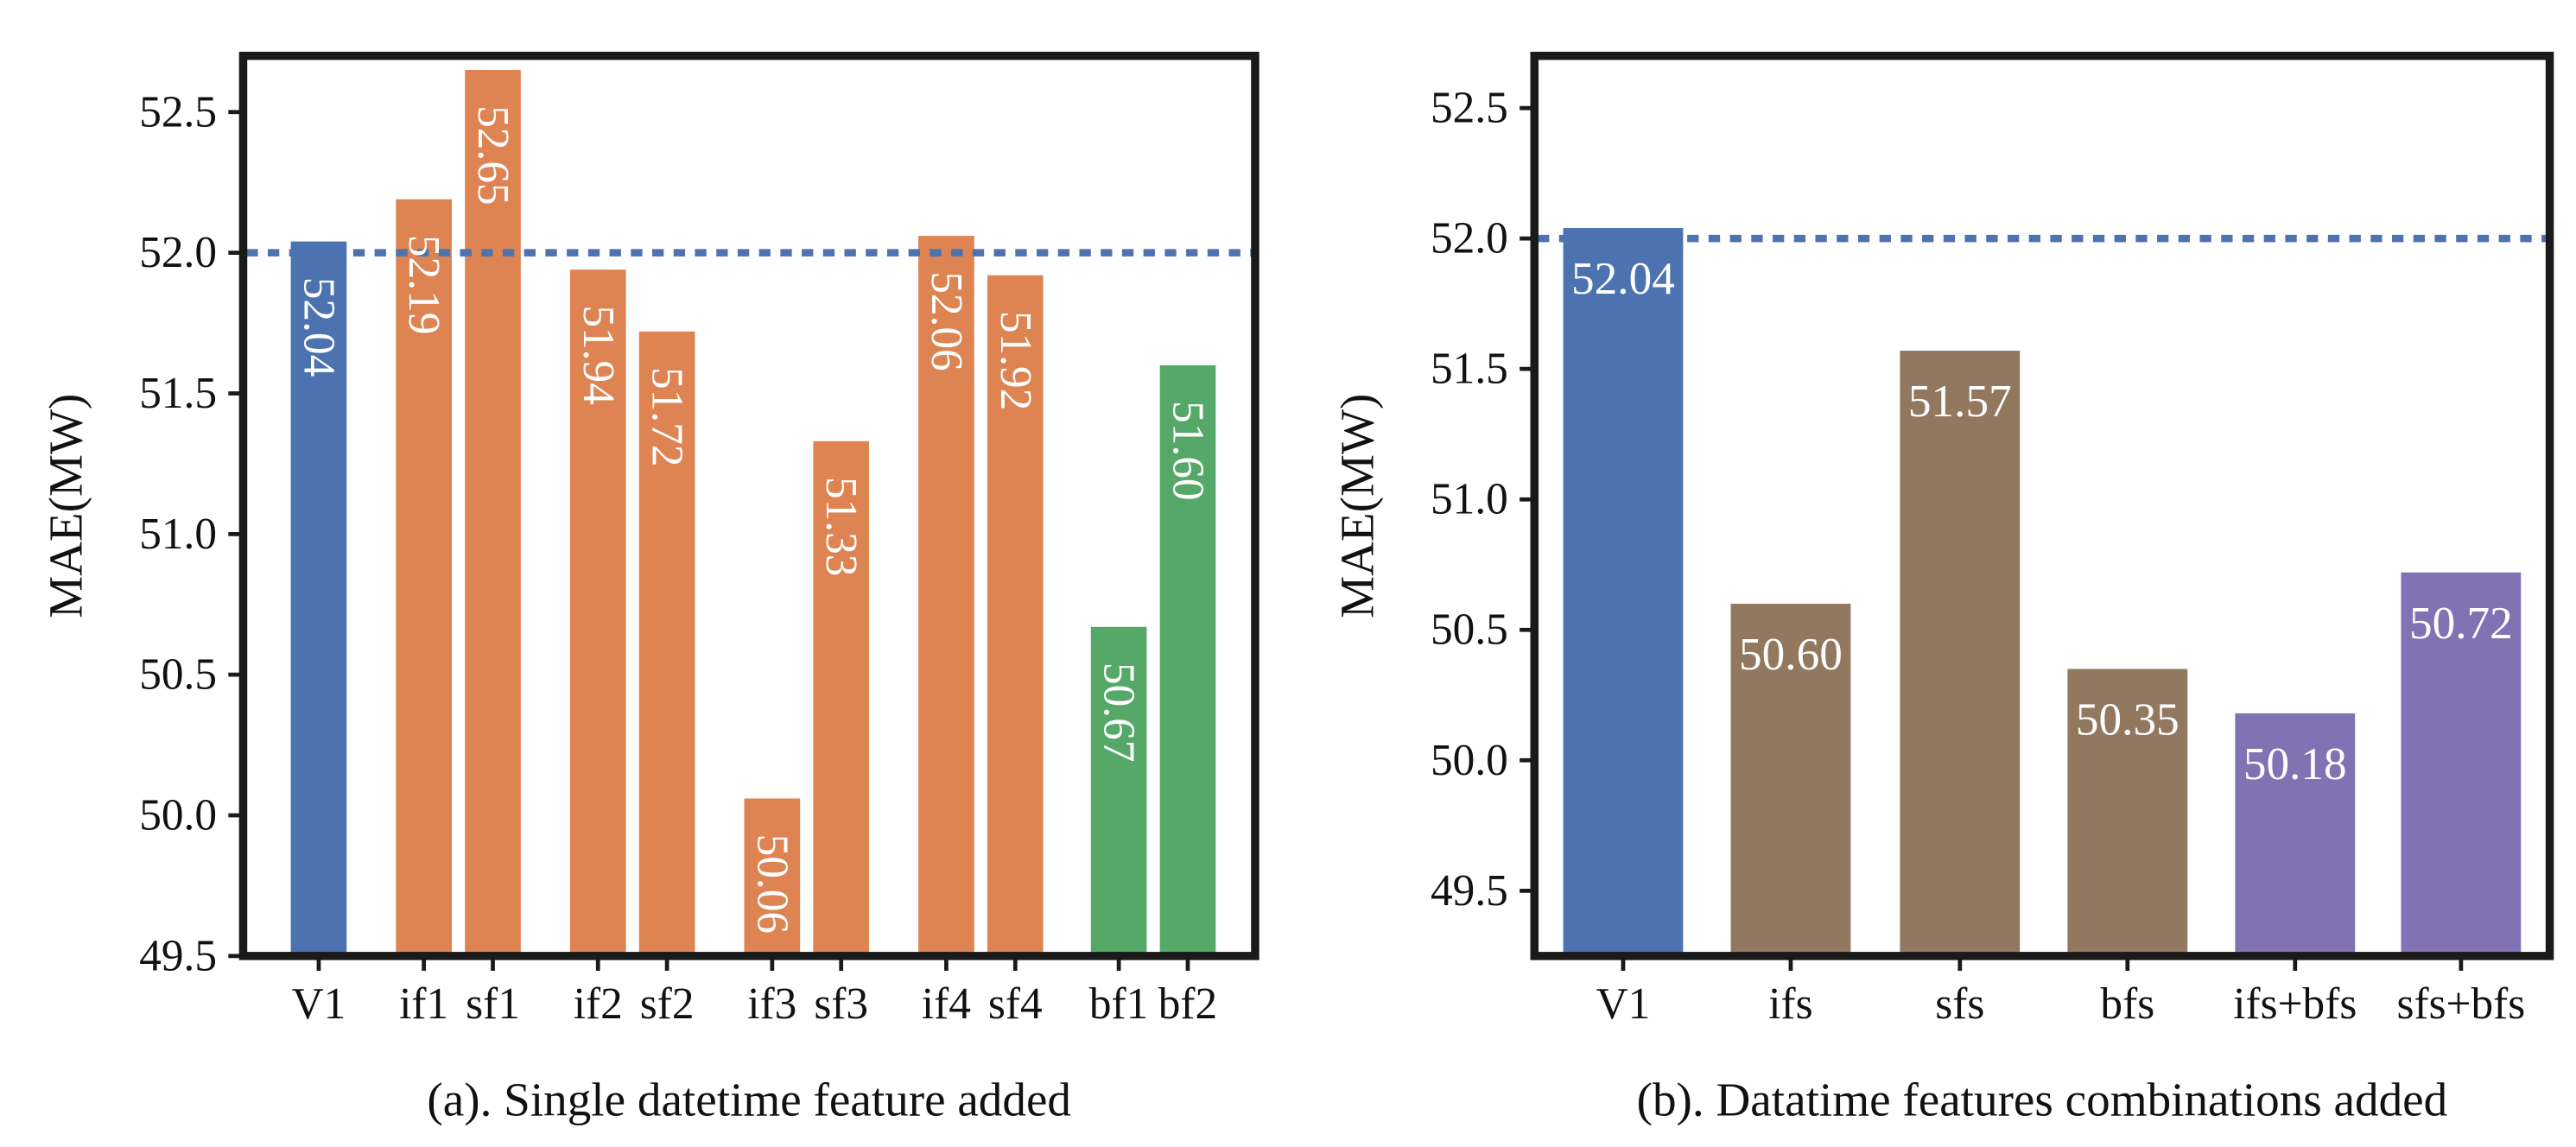 This screenshot has height=1147, width=2576. I want to click on bar-b-bfs, so click(2127, 812).